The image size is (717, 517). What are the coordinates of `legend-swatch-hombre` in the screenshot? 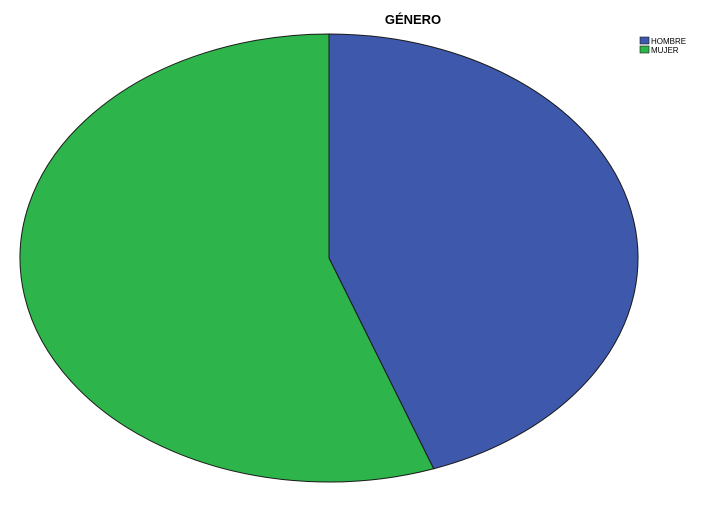 It's located at (644, 40).